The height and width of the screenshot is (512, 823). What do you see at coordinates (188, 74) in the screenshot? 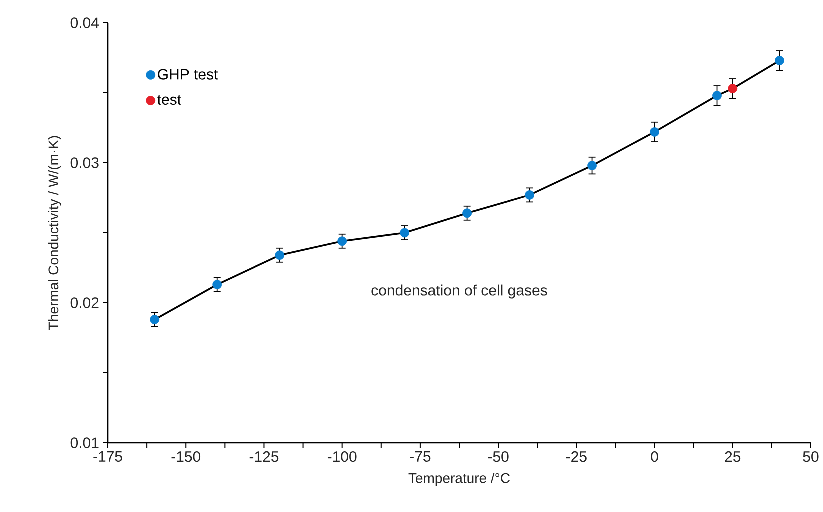
I see `legend-label: GHP test` at bounding box center [188, 74].